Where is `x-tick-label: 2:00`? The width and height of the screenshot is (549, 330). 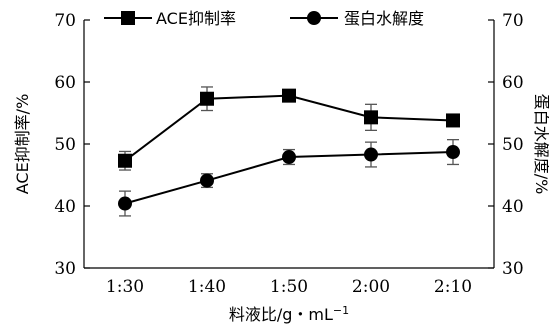
x-tick-label: 2:00 is located at coordinates (371, 287).